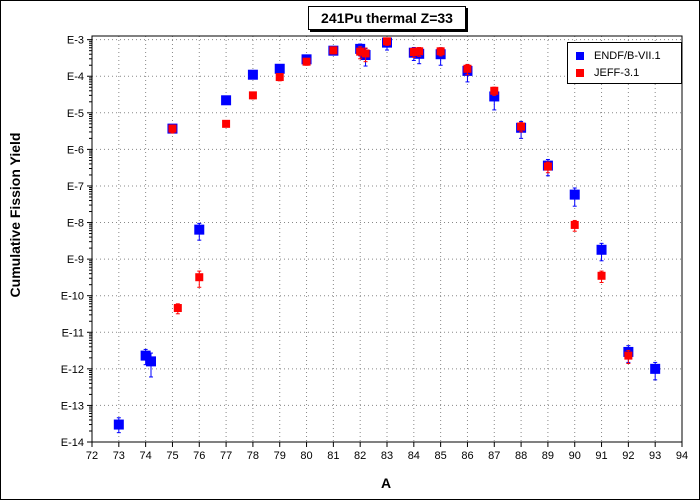  Describe the element at coordinates (387, 456) in the screenshot. I see `x-tick-label: 83` at that location.